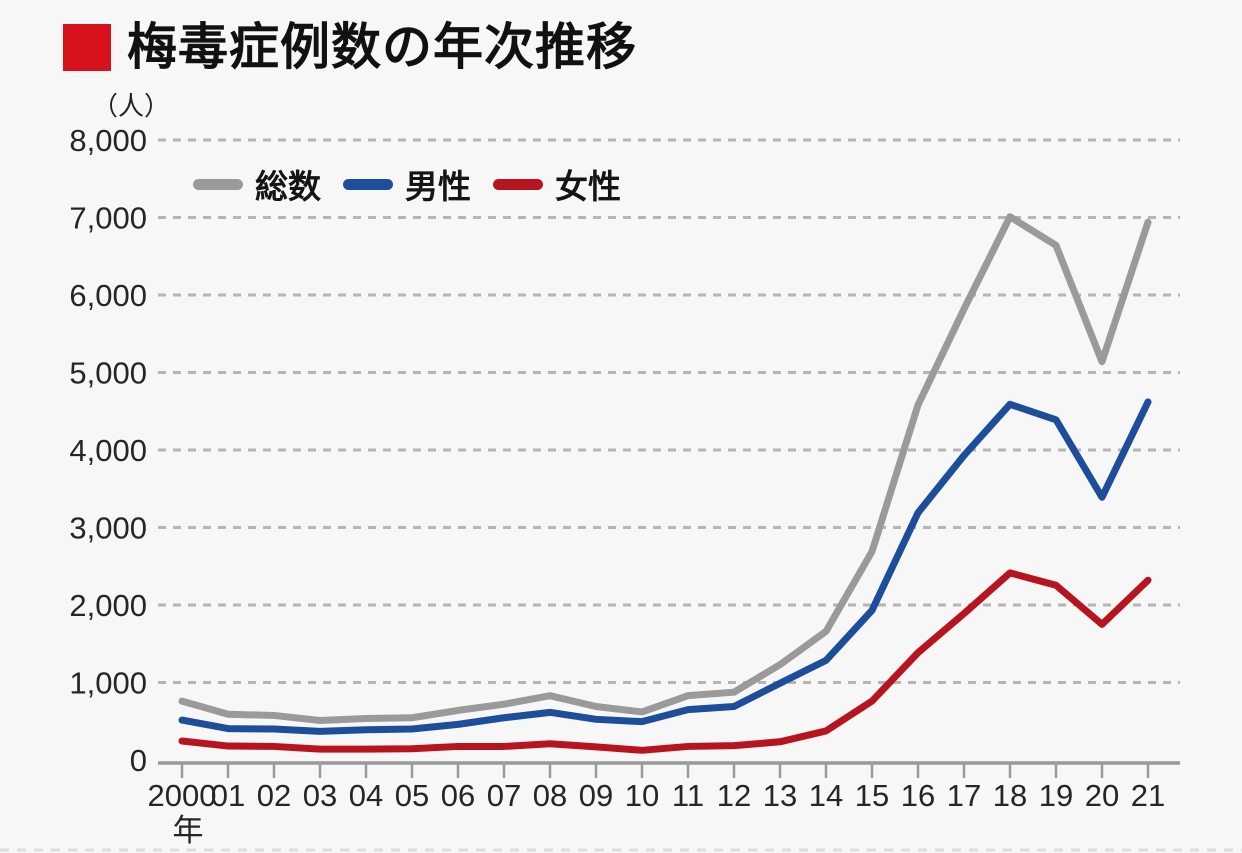 The image size is (1242, 853). I want to click on legend-item-0: 総数, so click(257, 184).